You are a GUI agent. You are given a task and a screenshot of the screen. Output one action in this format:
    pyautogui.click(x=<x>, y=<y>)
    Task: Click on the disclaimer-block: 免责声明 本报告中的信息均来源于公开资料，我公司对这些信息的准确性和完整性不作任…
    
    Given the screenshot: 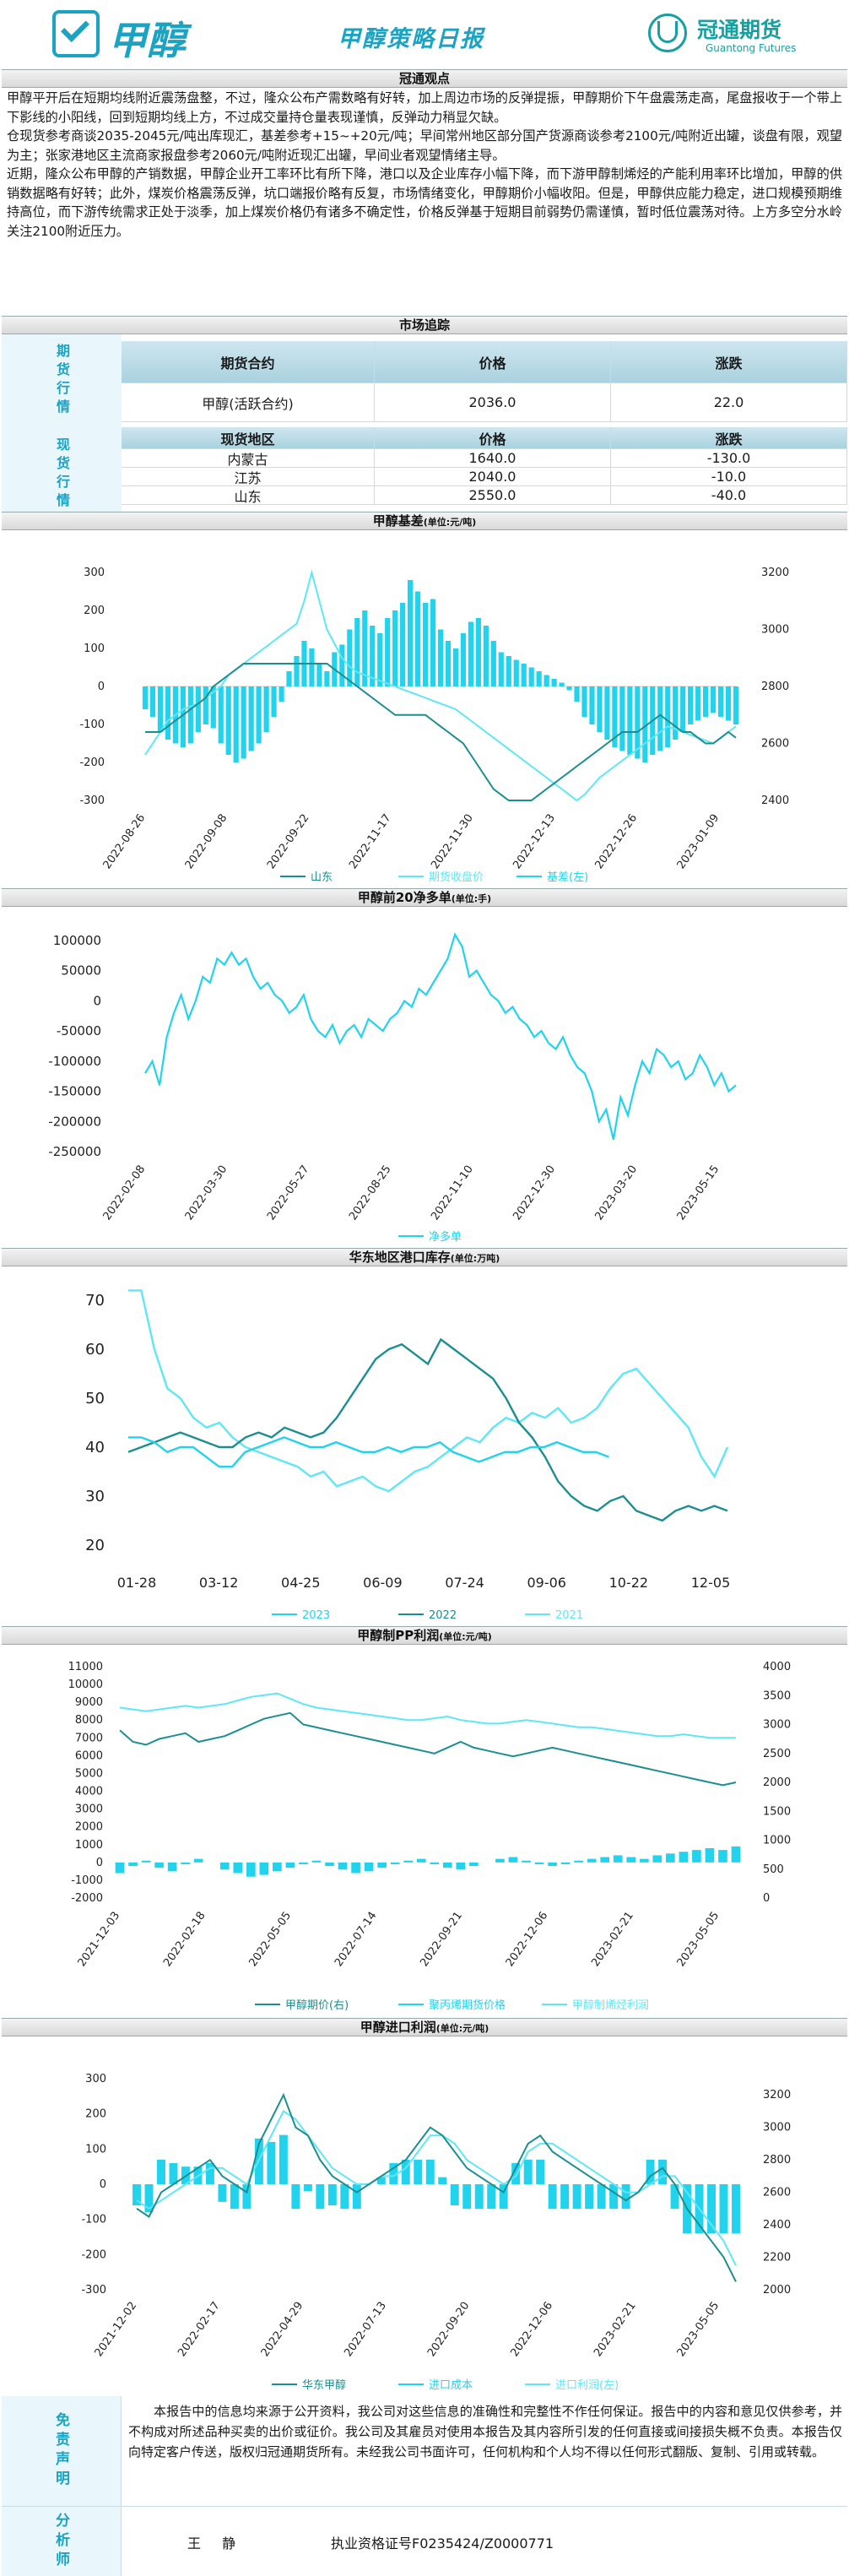 What is the action you would take?
    pyautogui.click(x=424, y=2451)
    